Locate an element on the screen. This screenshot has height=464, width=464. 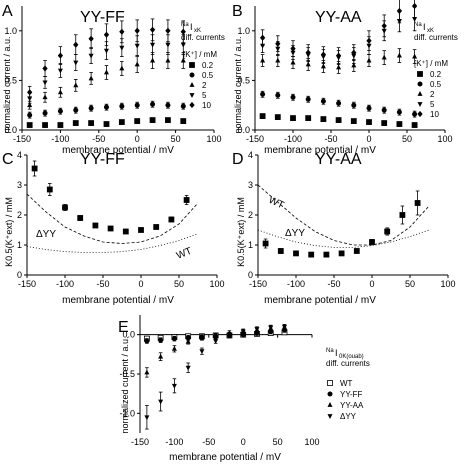
curve-label-c-wt: WT is located at coordinates (184, 254).